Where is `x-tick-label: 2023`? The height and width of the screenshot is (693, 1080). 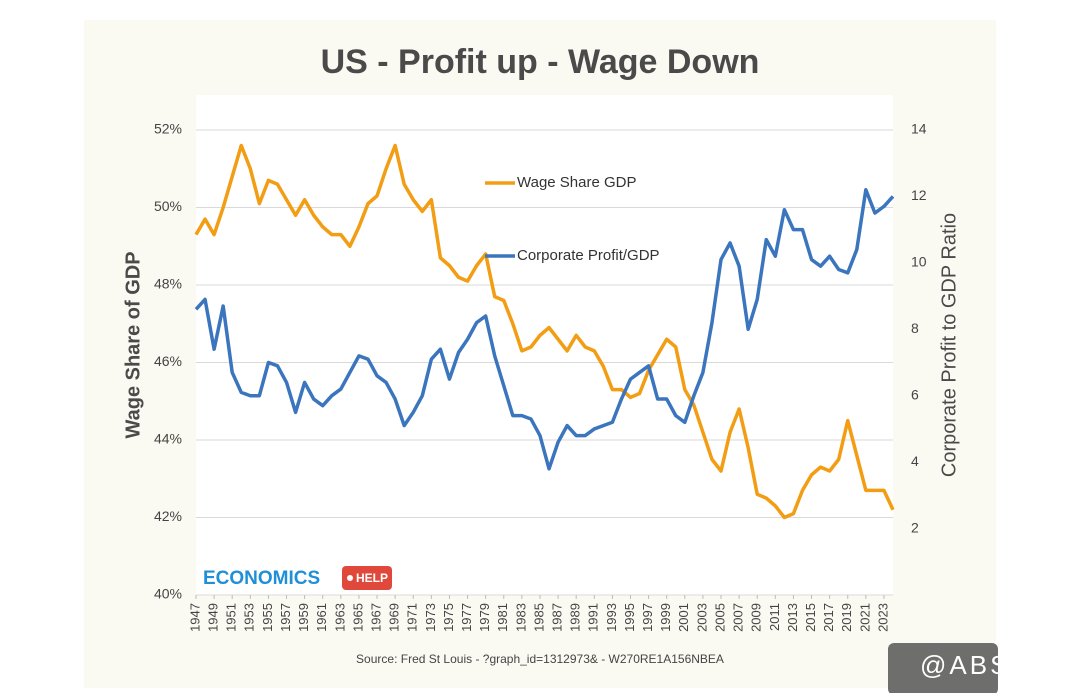
x-tick-label: 2023 is located at coordinates (882, 617).